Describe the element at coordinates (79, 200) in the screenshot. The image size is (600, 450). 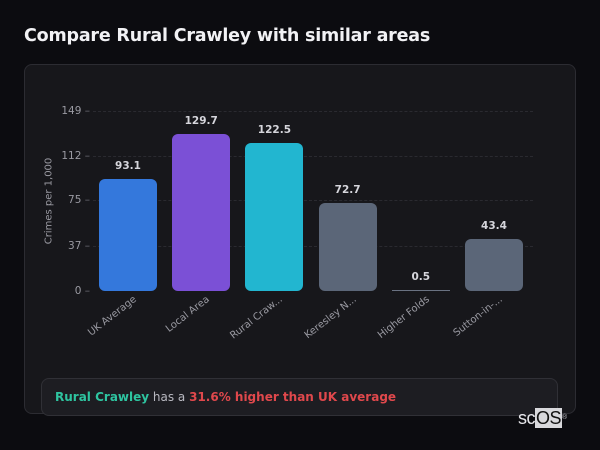
I see `y-tick-label: 75` at that location.